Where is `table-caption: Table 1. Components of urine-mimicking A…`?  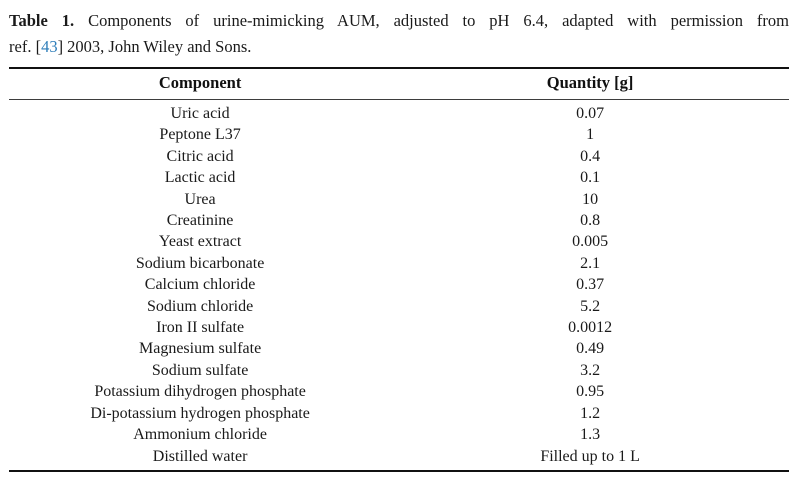
table-caption: Table 1. Components of urine-mimicking A… is located at coordinates (399, 34).